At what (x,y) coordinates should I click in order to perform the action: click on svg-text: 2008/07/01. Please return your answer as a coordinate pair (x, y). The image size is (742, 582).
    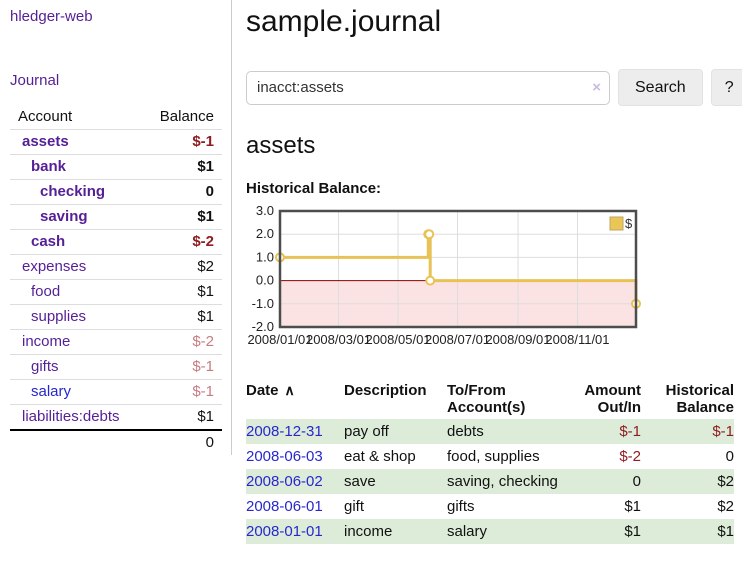
    Looking at the image, I should click on (457, 339).